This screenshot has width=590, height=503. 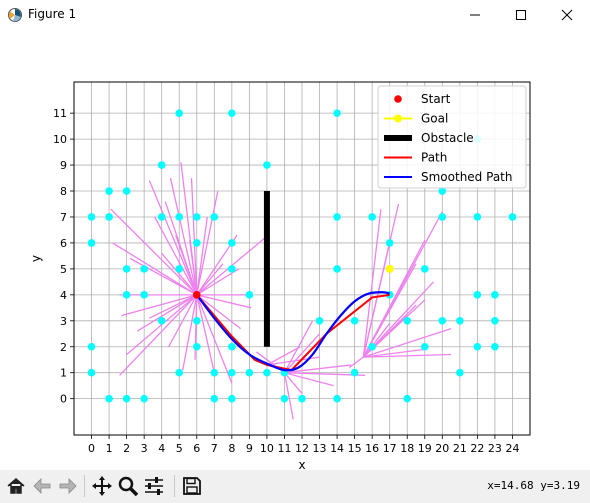 What do you see at coordinates (407, 448) in the screenshot?
I see `x-tick-label: 18` at bounding box center [407, 448].